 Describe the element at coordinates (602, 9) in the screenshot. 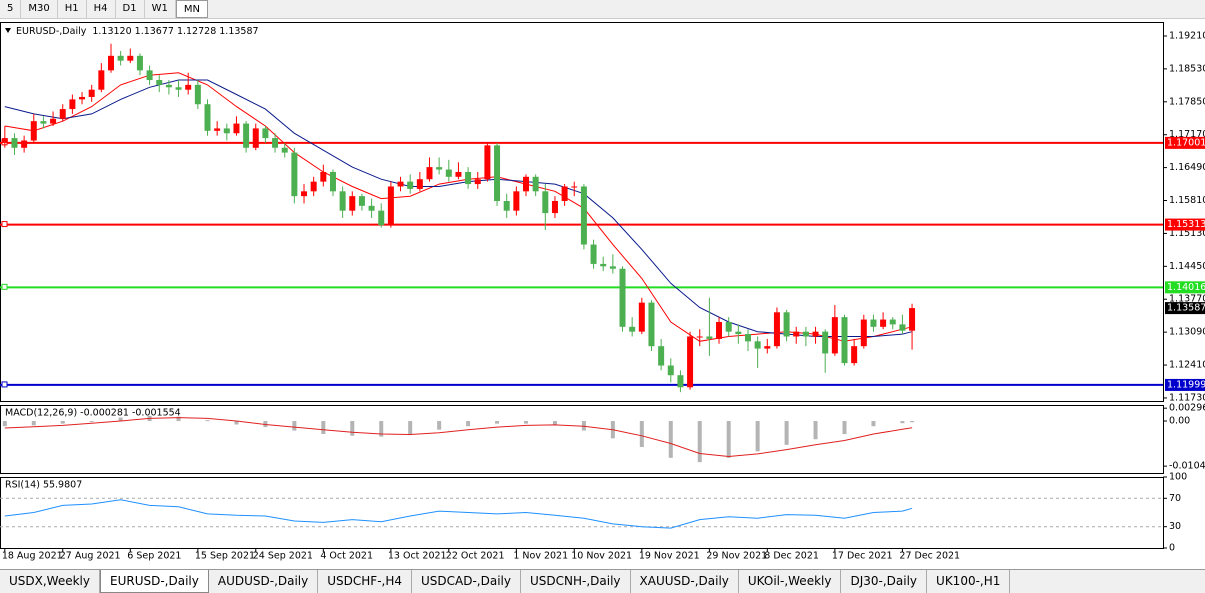

I see `timeframe-toolbar: 5 M30 H1 H4 D1 W1 MN` at that location.